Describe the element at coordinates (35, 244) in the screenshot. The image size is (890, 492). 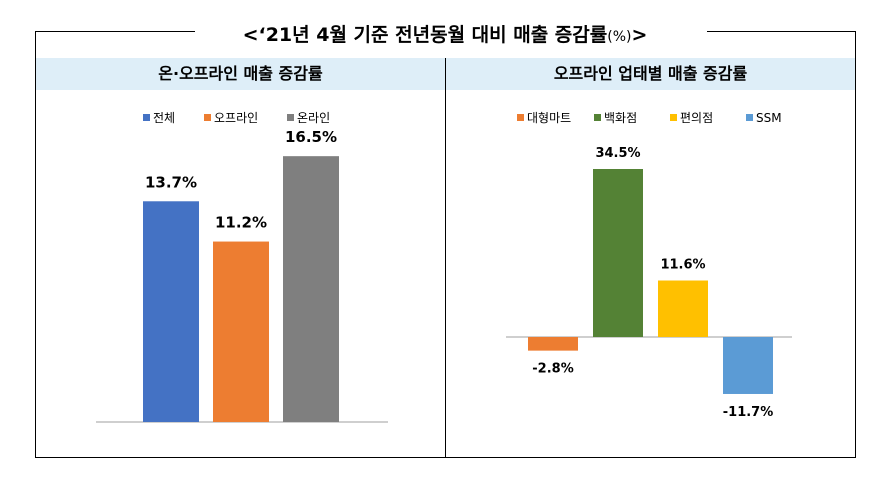
I see `frame-left` at that location.